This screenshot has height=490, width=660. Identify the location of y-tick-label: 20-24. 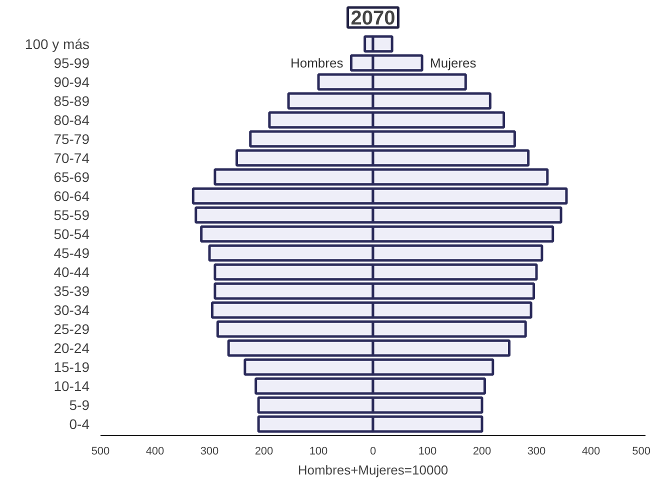
(72, 348).